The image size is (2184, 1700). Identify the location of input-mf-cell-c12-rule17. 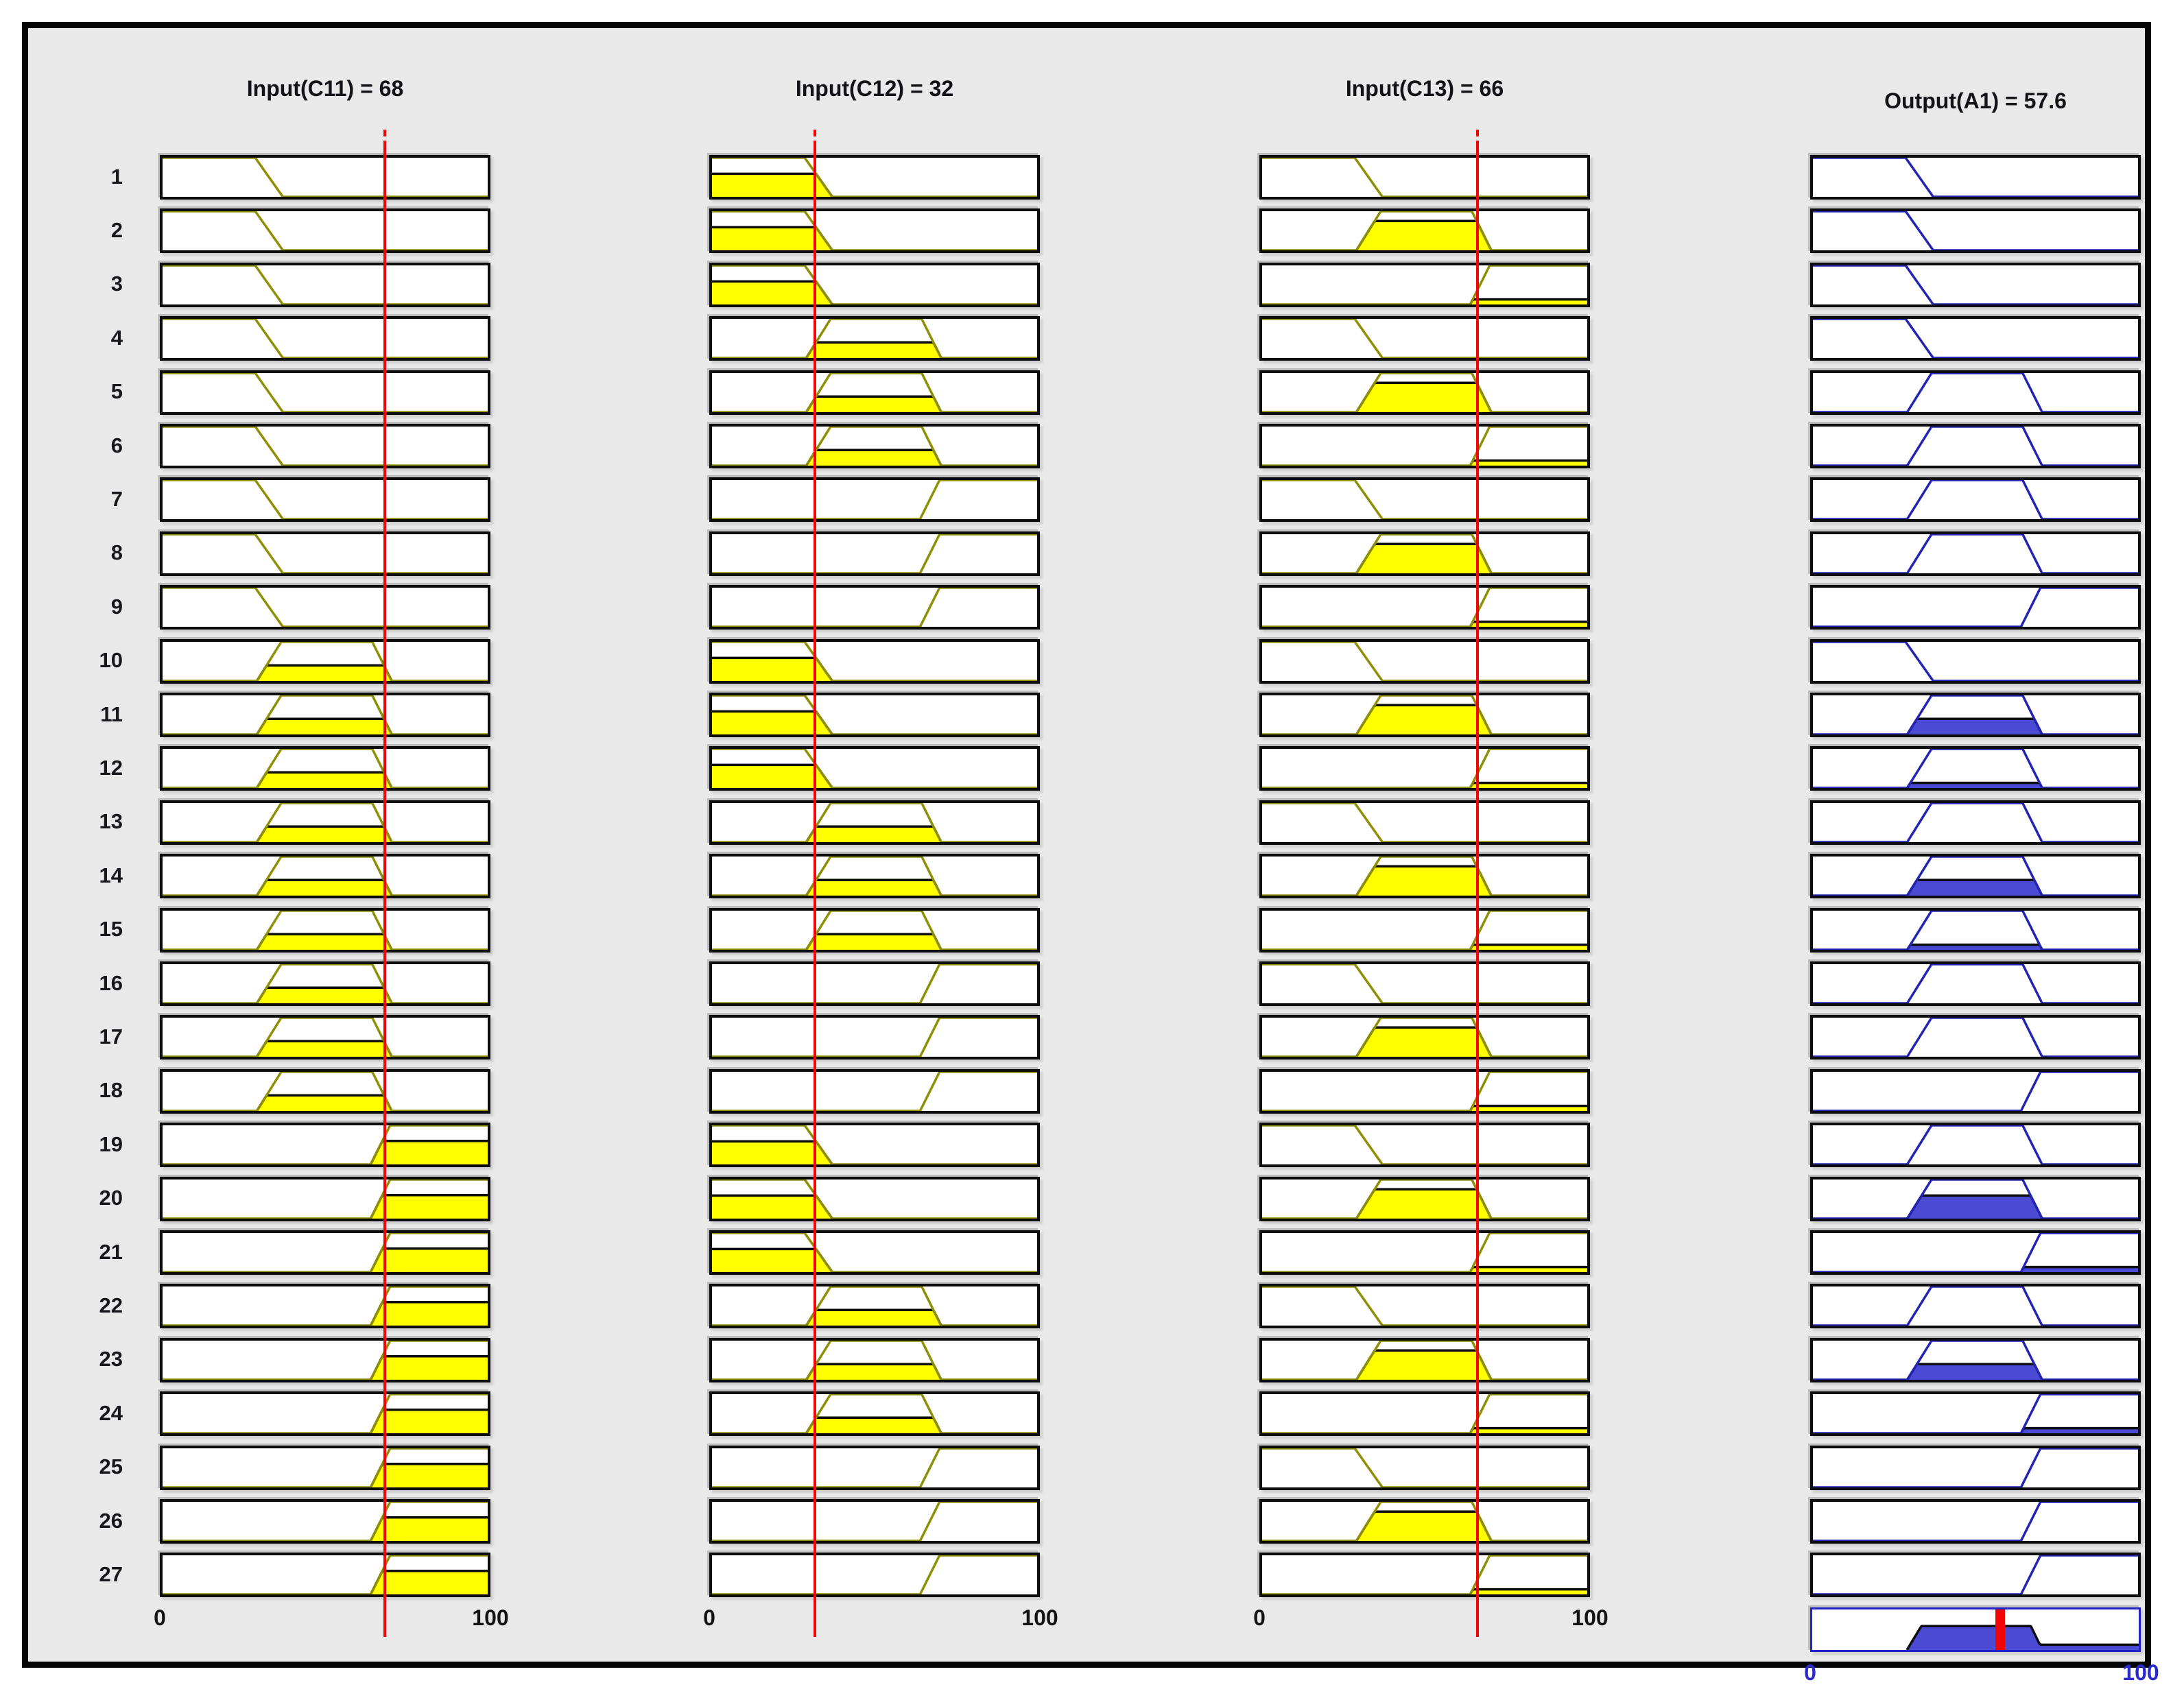
(874, 1037).